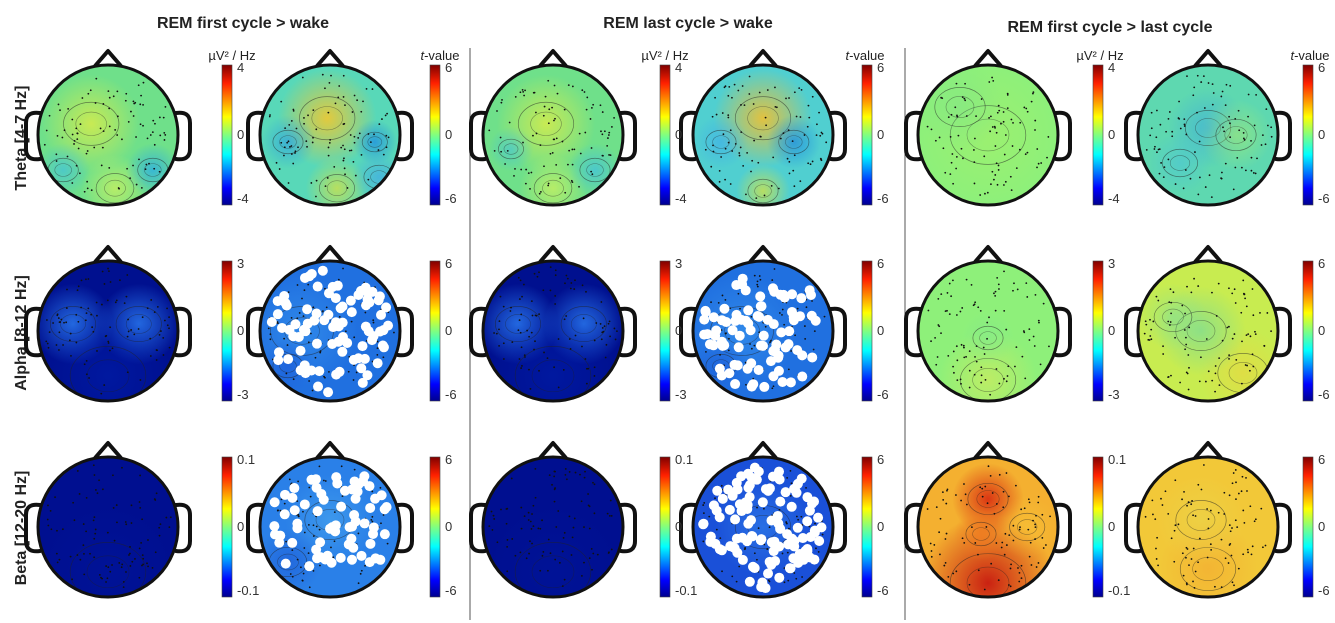  Describe the element at coordinates (673, 133) in the screenshot. I see `colorbar-theta-3: 4 0 -4` at that location.